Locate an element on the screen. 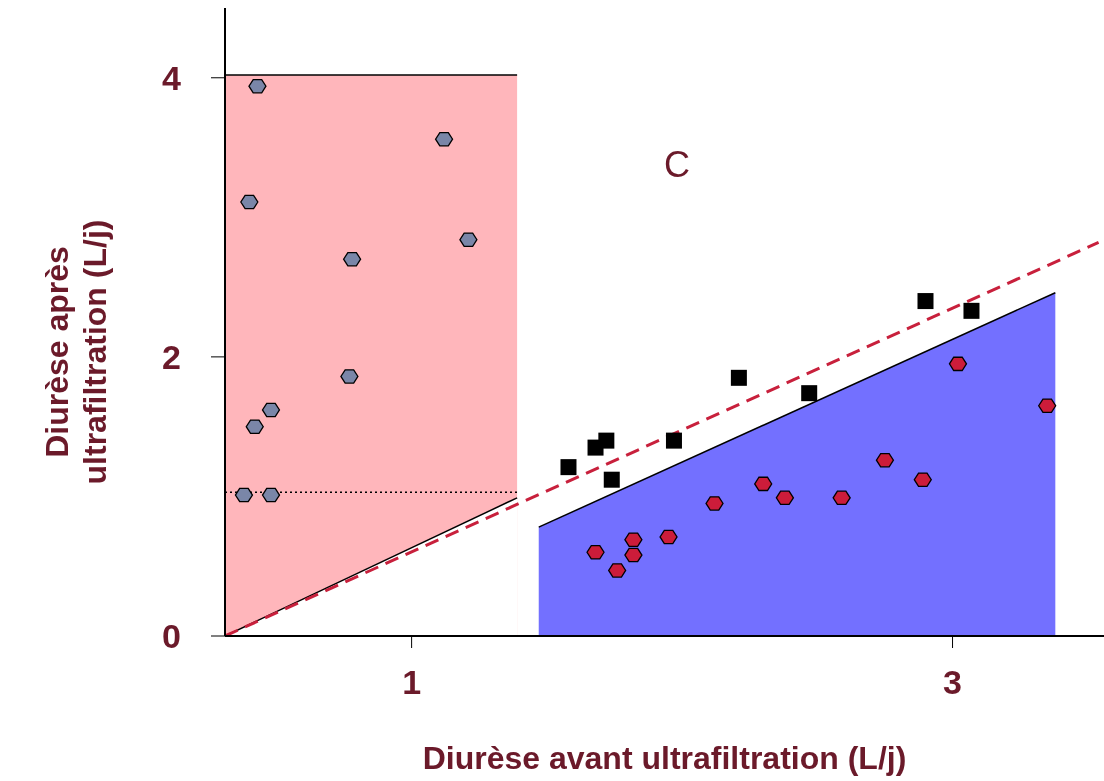  annotation: C is located at coordinates (677, 165).